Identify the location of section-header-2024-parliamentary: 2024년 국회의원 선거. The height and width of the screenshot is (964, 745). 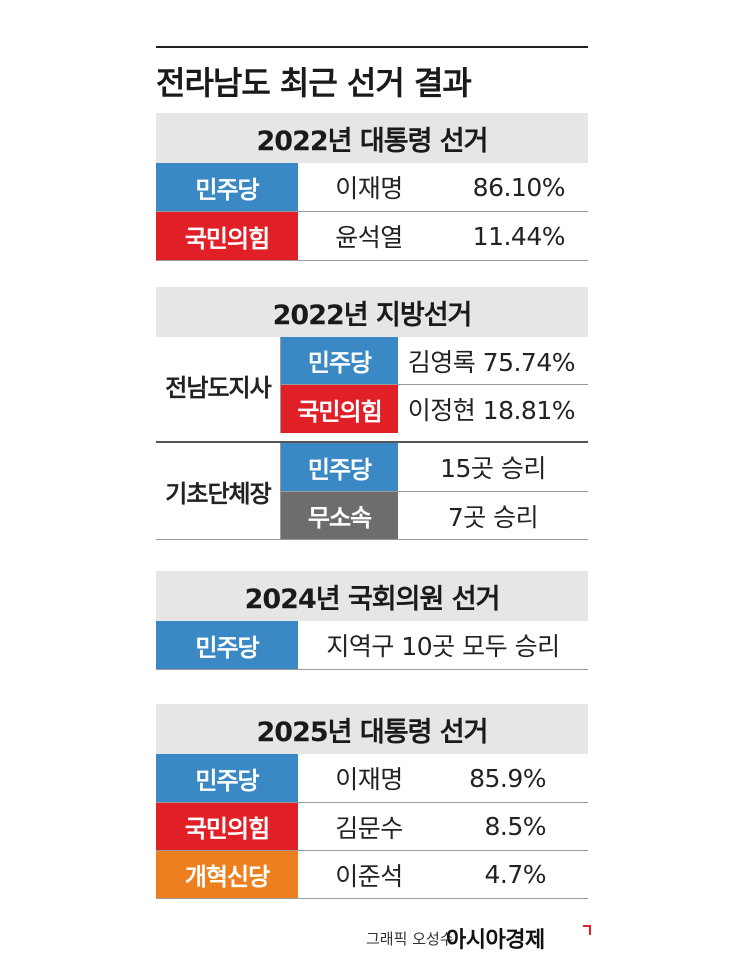
(372, 596).